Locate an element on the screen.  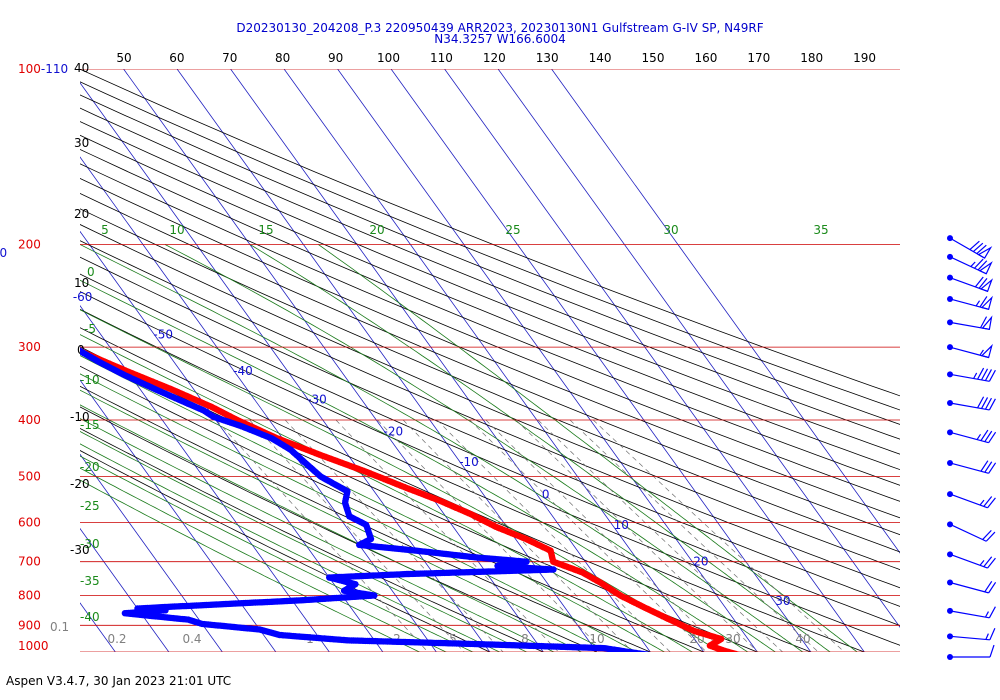
top-axis-tick-label: 60 is located at coordinates (176, 58).